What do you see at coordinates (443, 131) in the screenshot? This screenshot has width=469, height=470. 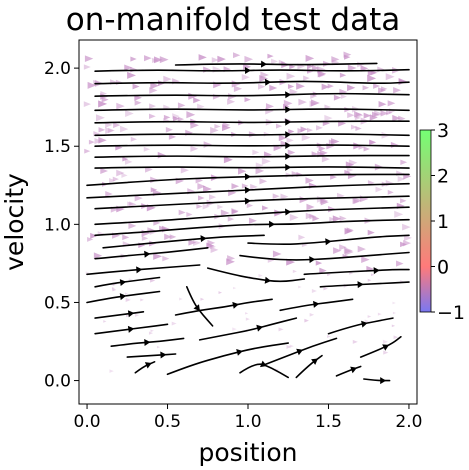 I see `colorbar-tick-label: 3` at bounding box center [443, 131].